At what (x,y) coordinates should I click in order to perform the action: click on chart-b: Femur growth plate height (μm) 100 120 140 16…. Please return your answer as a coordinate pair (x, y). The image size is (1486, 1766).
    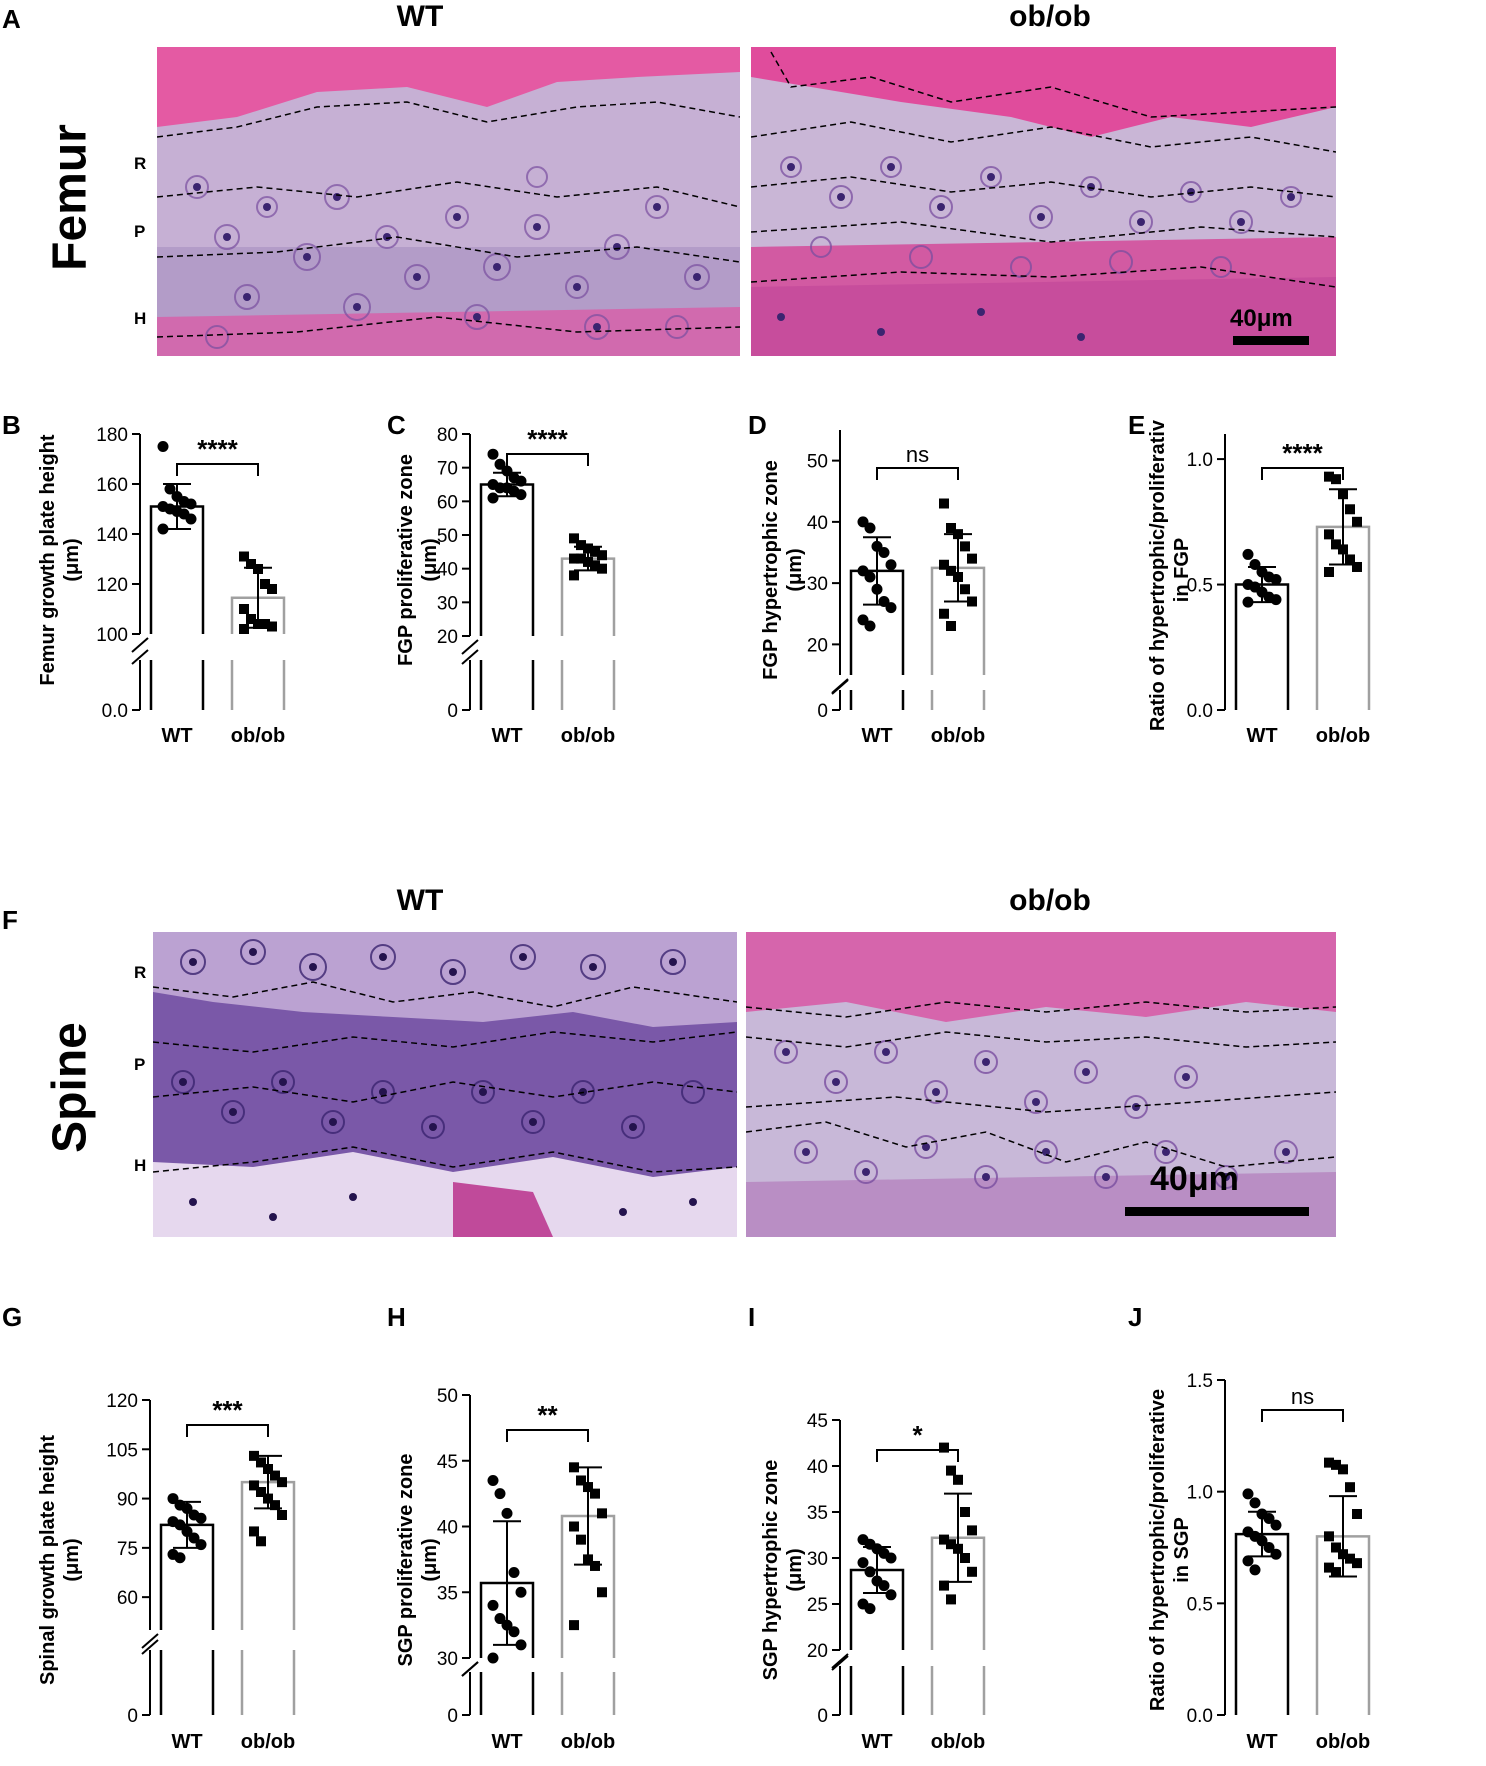
    Looking at the image, I should click on (161, 586).